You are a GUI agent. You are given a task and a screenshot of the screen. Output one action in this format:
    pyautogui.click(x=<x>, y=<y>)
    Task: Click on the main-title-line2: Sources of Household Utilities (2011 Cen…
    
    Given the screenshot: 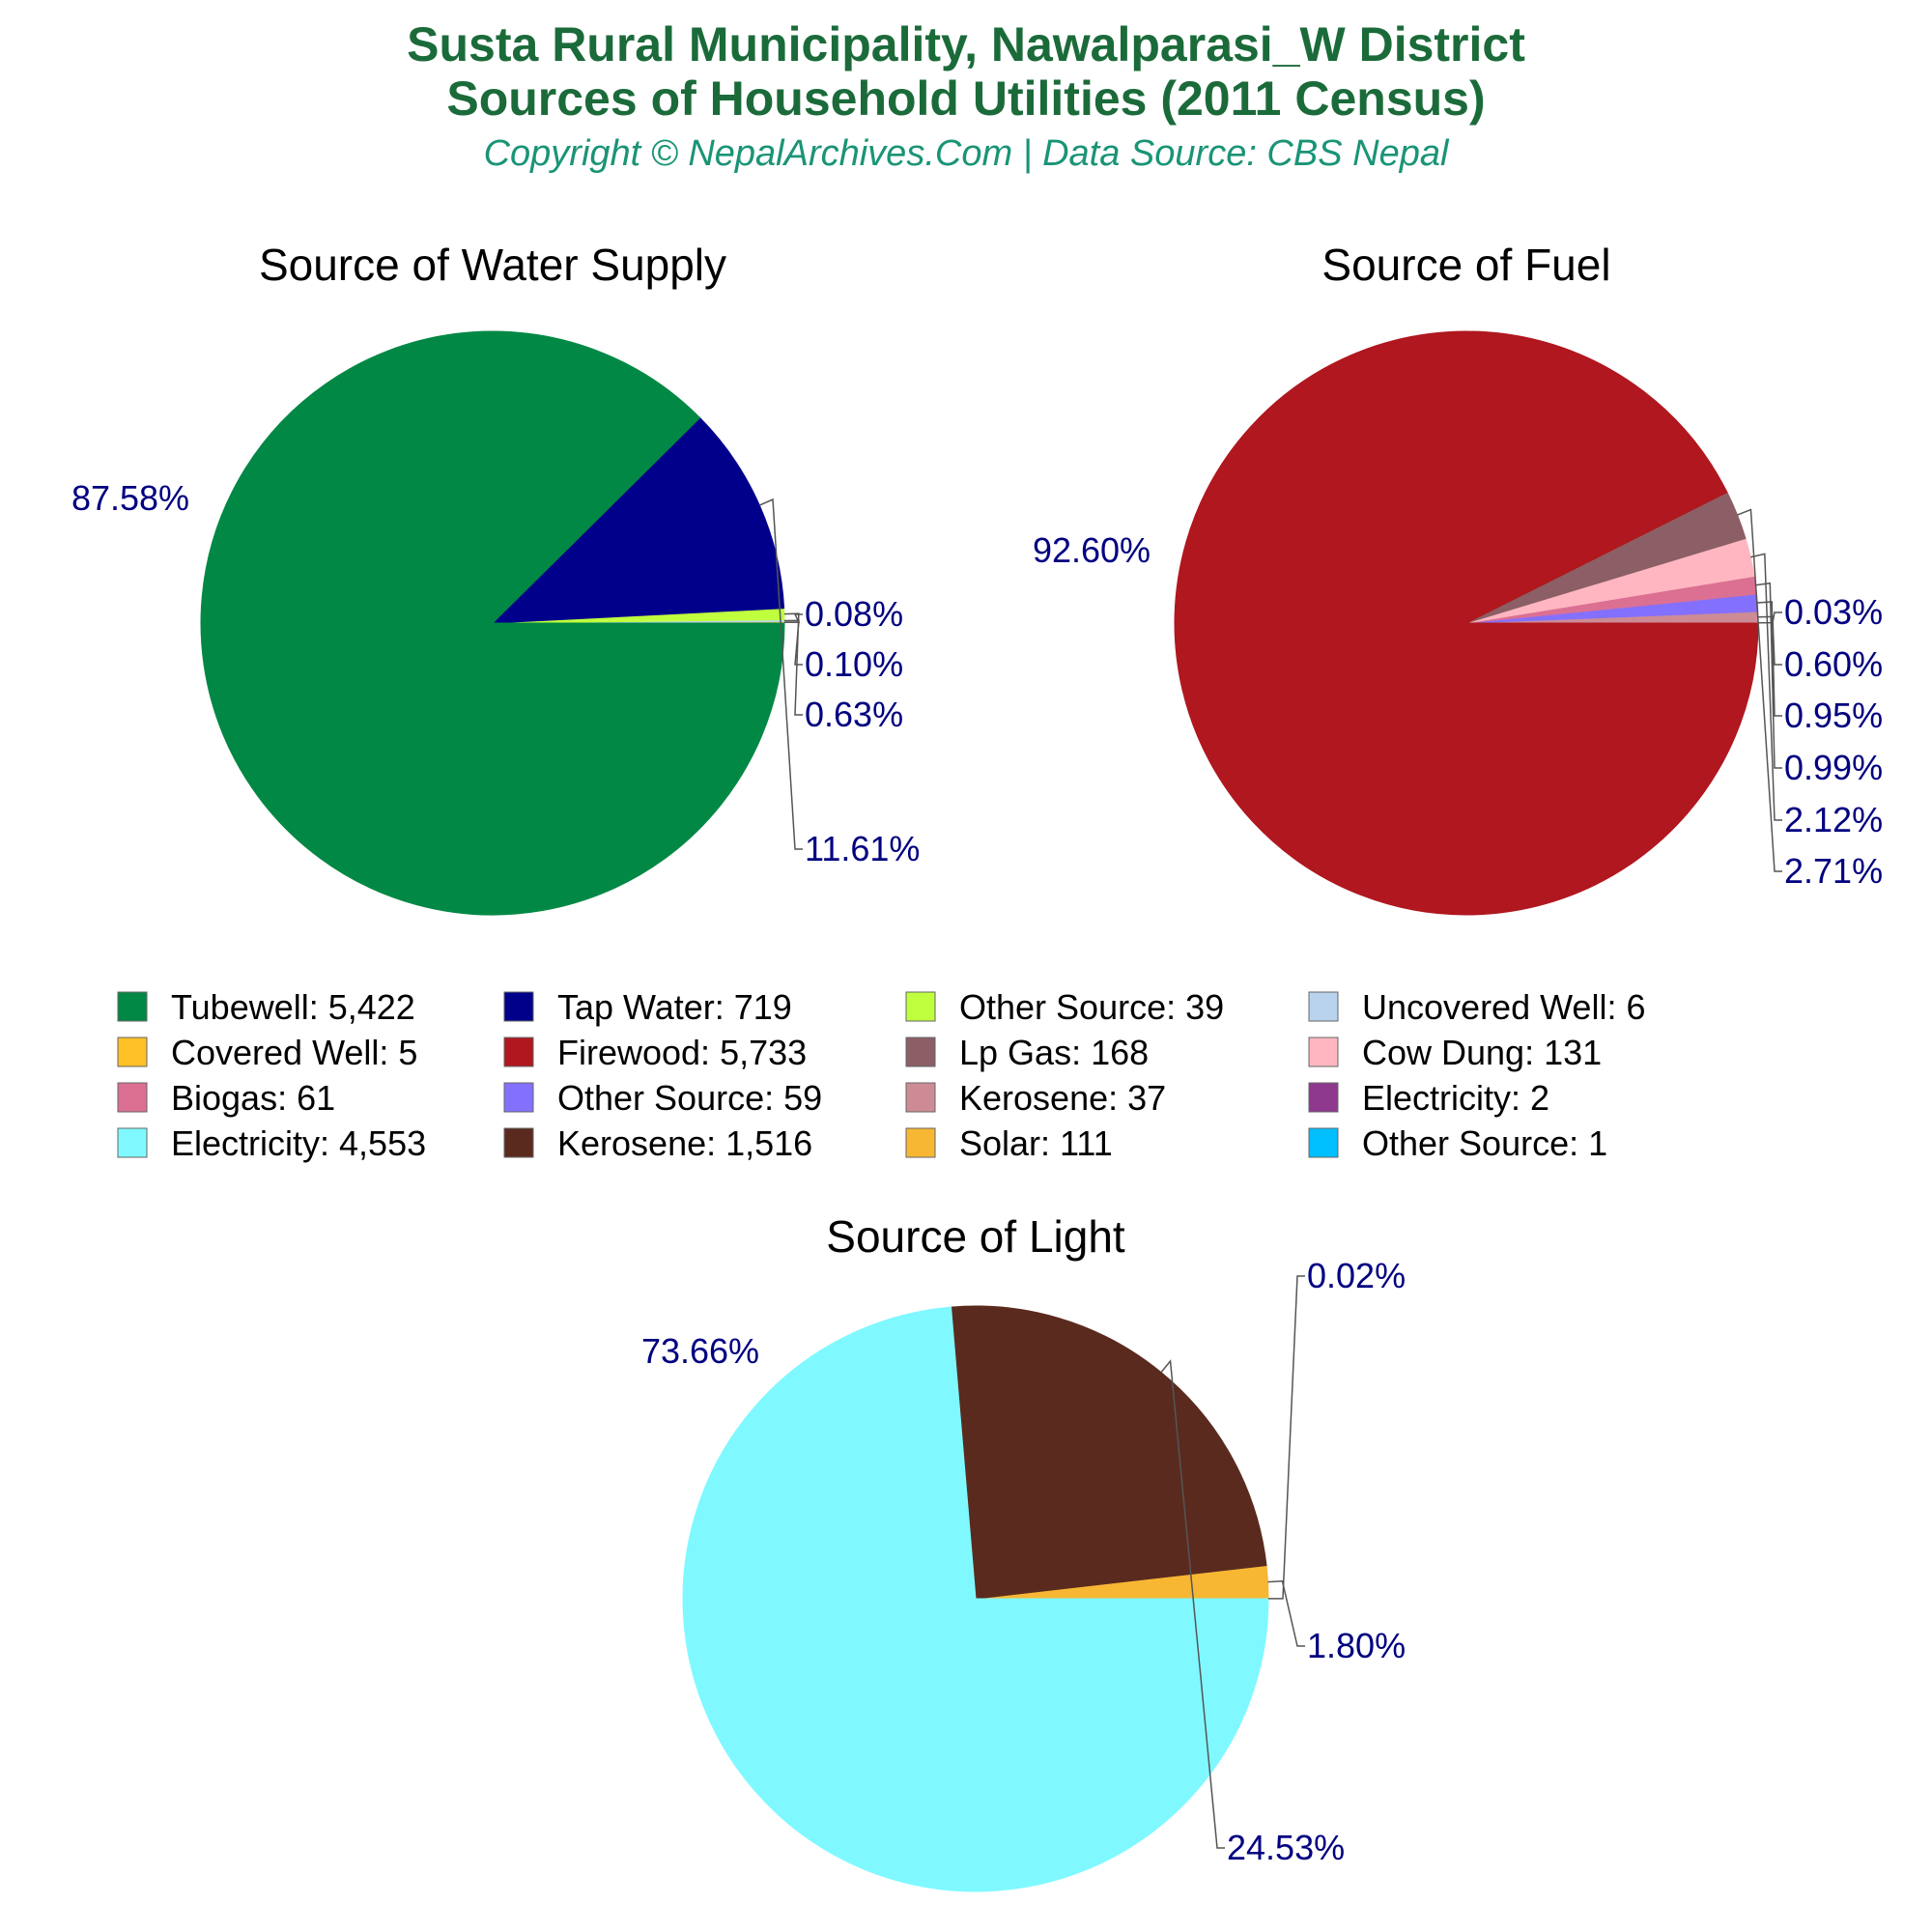 What is the action you would take?
    pyautogui.click(x=966, y=98)
    